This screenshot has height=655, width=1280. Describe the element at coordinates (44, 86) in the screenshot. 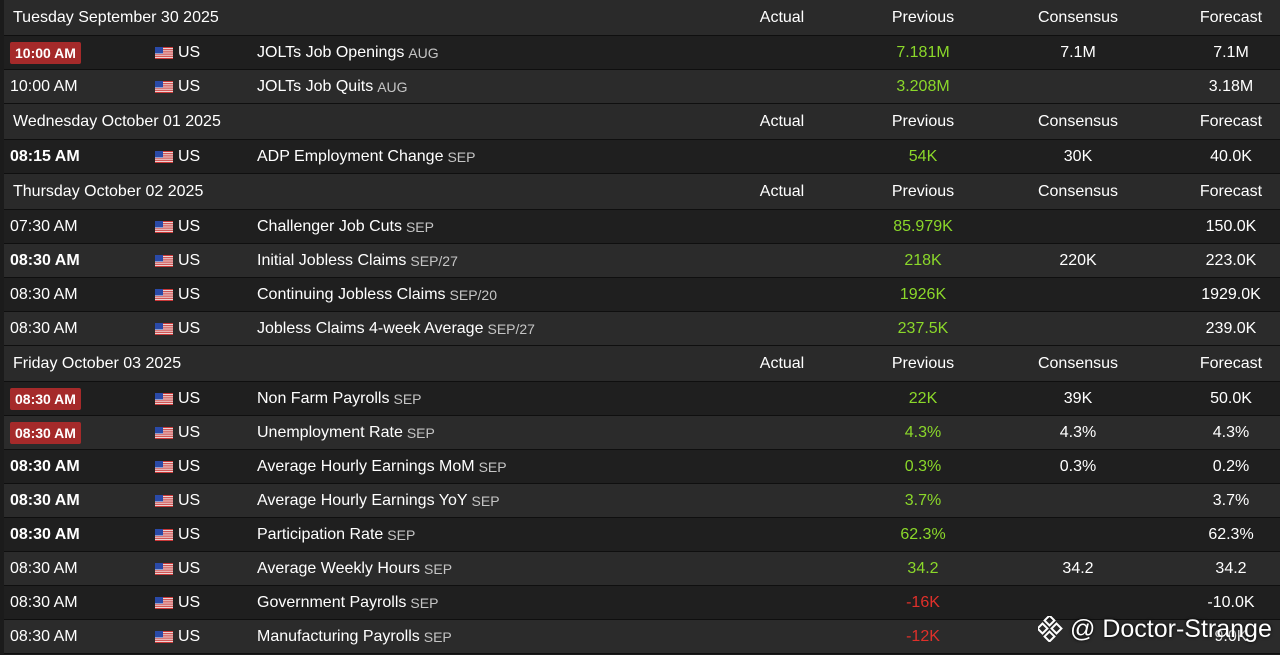

I see `event-time: 10:00 AM` at that location.